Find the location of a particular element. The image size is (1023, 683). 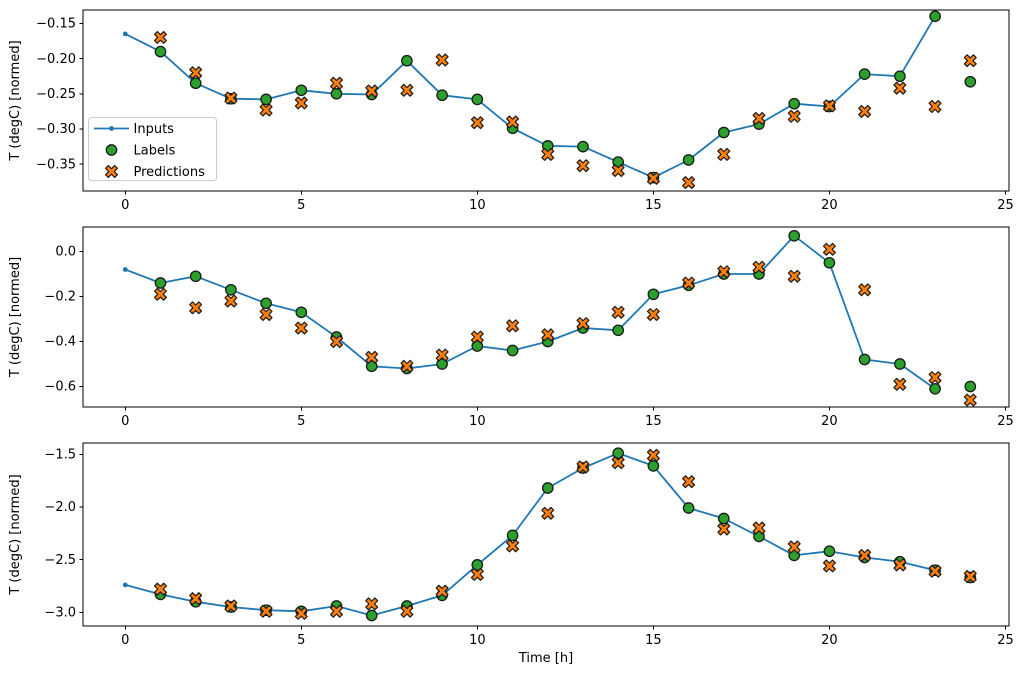

y-axis-label-3: T (degC) [normed] is located at coordinates (15, 534).